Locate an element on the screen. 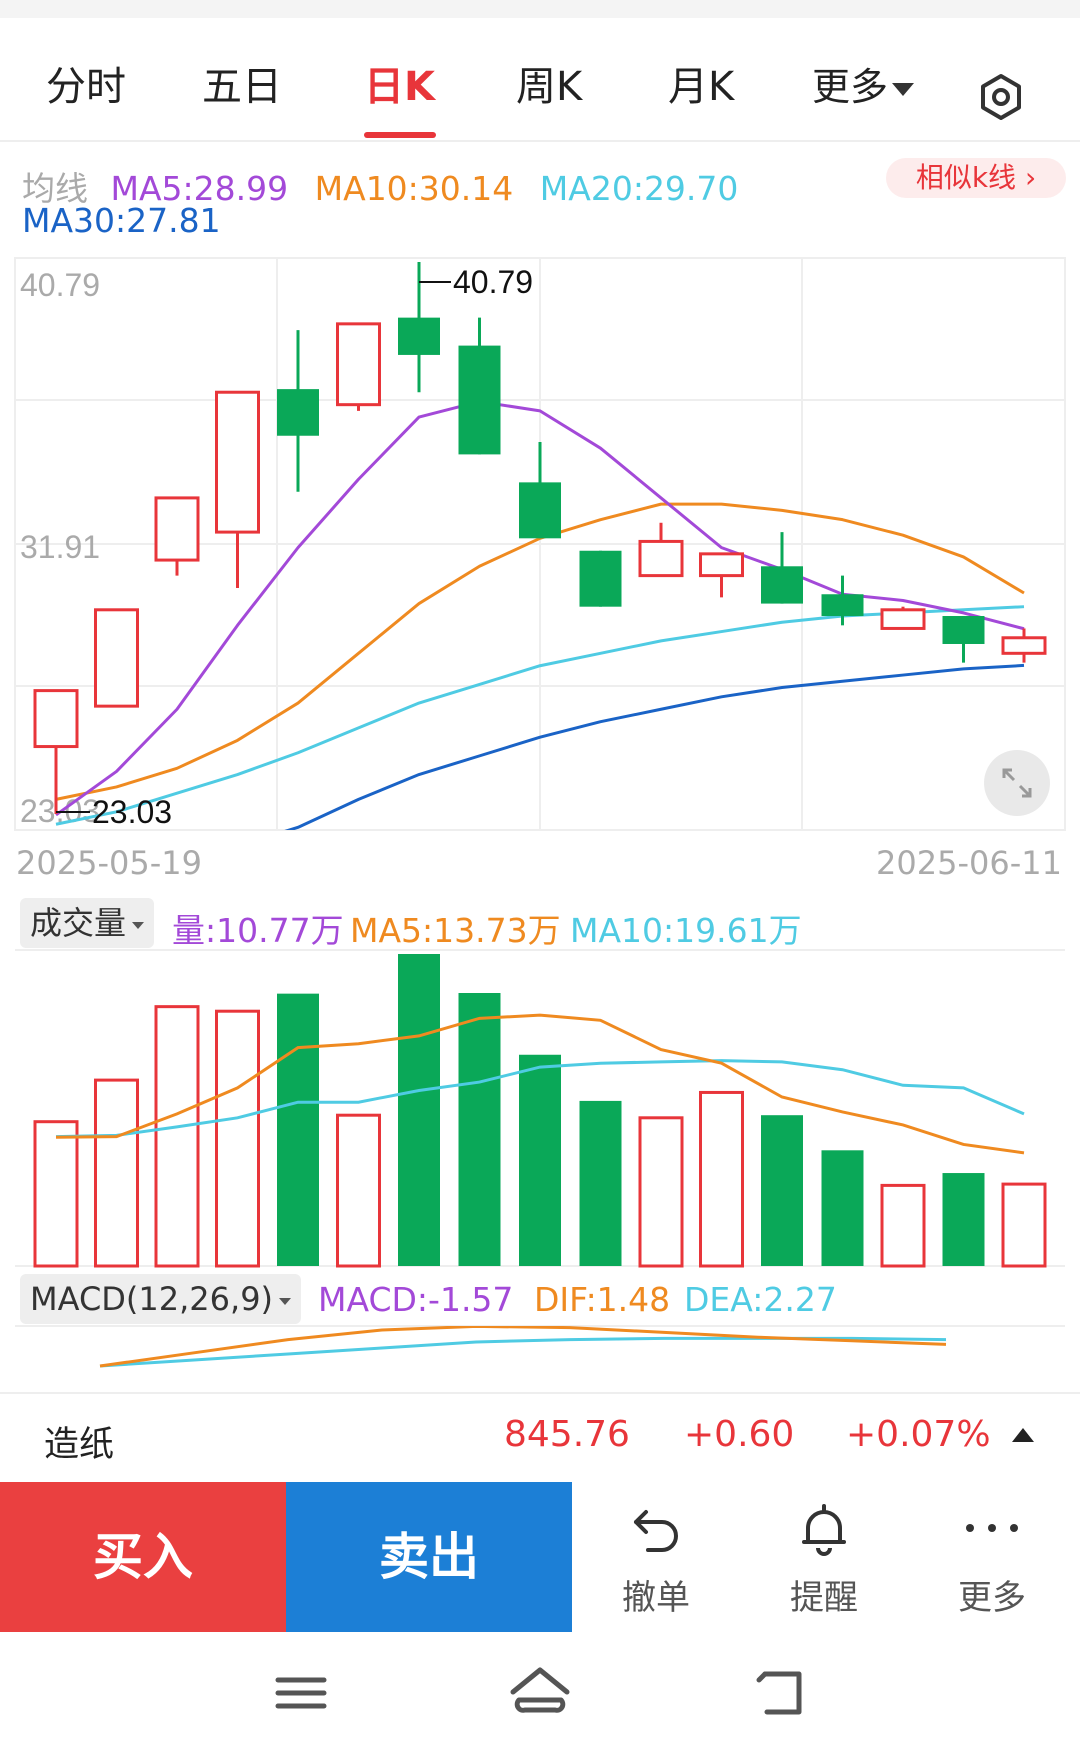 The width and height of the screenshot is (1080, 1754). volume-ma10-line is located at coordinates (540, 1099).